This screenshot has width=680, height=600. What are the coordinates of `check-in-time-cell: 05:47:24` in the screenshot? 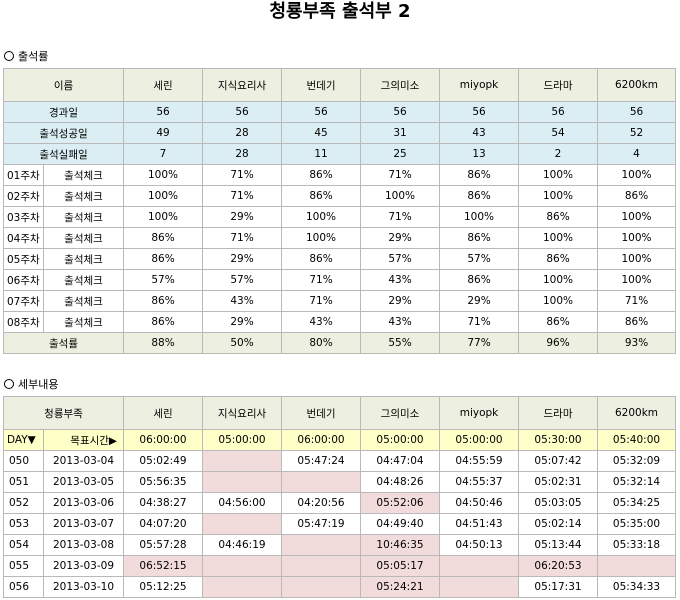 It's located at (321, 461).